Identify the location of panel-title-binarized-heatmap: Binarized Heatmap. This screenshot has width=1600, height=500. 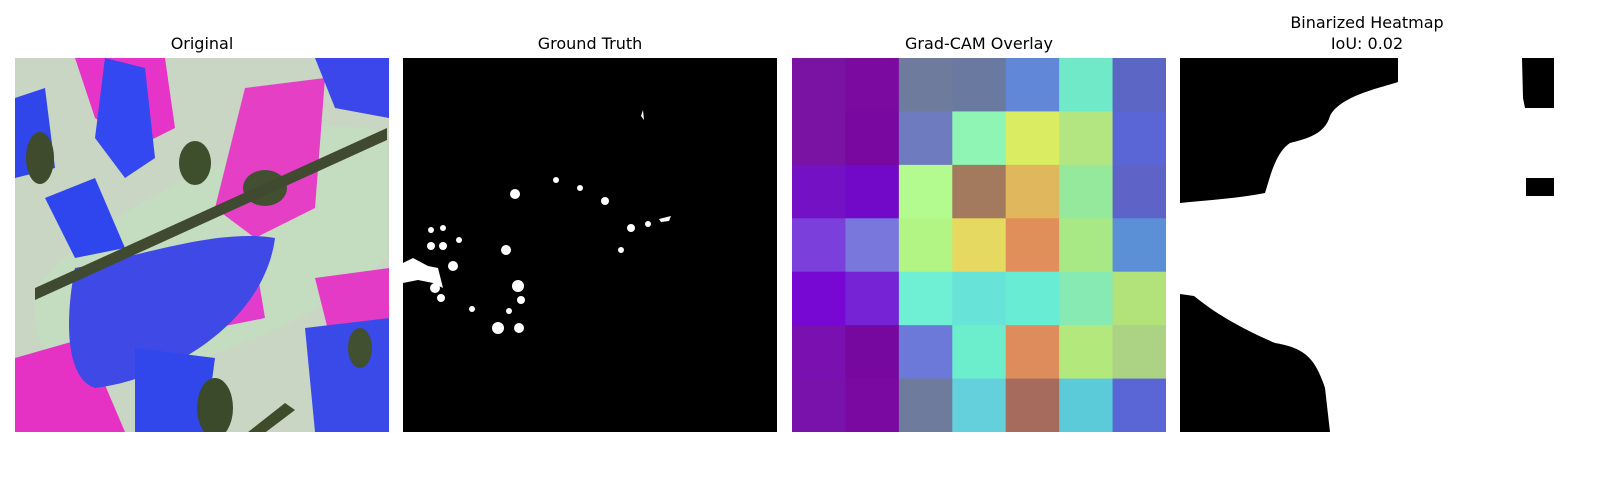
(1367, 22).